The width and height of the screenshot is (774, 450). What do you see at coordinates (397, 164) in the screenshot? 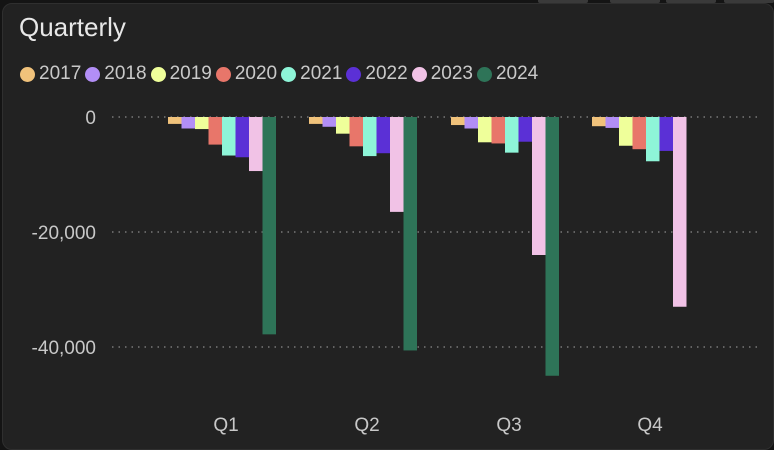
I see `bar-Q2-2023` at bounding box center [397, 164].